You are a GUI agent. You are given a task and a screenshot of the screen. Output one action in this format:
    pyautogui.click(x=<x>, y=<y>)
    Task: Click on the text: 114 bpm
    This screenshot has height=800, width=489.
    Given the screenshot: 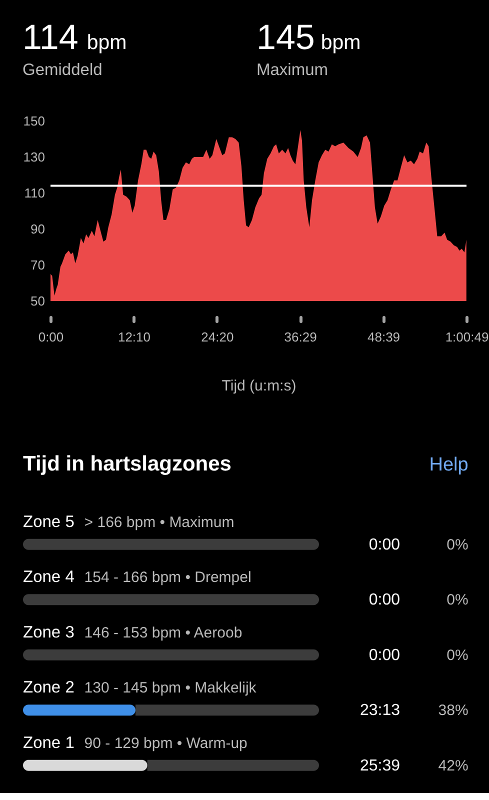 What is the action you would take?
    pyautogui.click(x=74, y=37)
    